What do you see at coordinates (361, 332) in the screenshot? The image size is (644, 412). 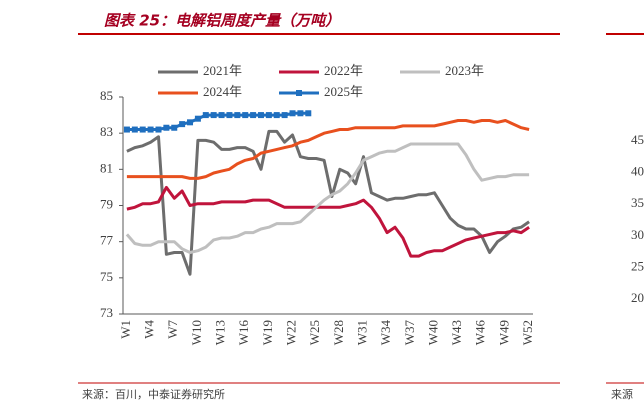 I see `x-tick-label: W31` at bounding box center [361, 332].